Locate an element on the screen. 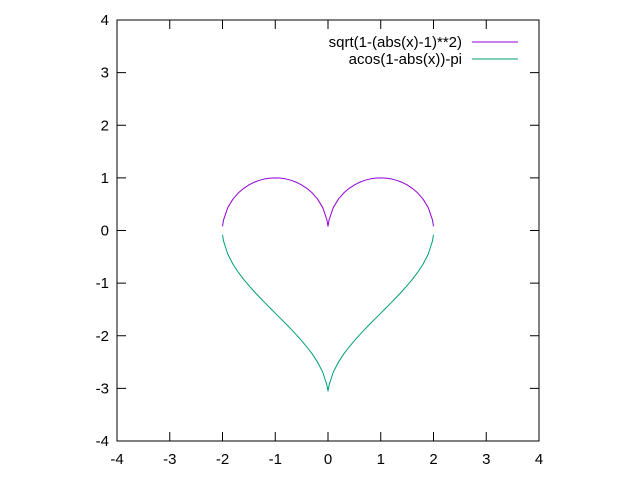 The width and height of the screenshot is (640, 480). y-tick-label: -2 is located at coordinates (102, 336).